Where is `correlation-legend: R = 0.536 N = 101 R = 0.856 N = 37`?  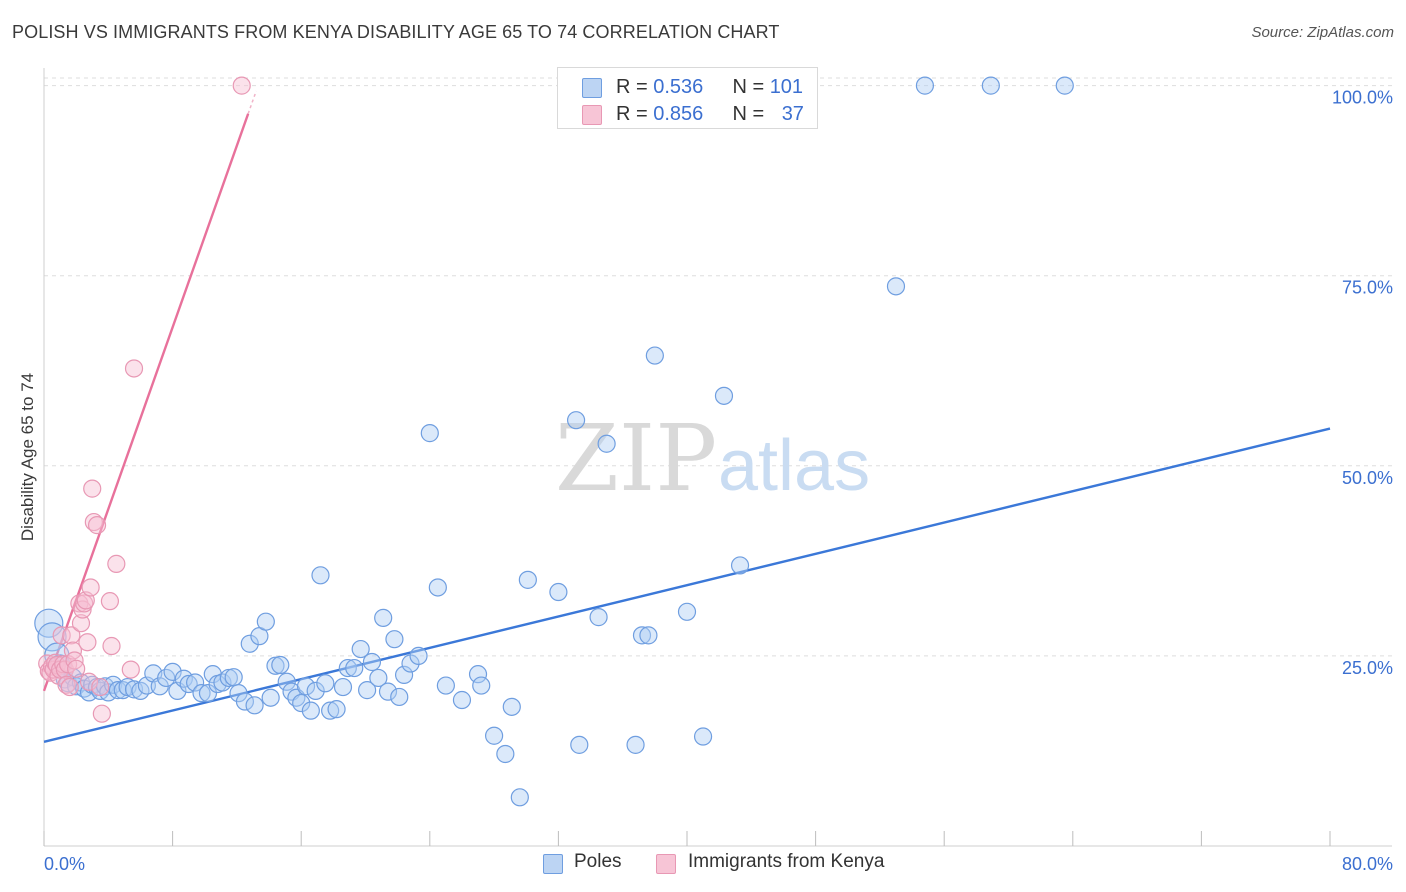
correlation-legend: R = 0.536 N = 101 R = 0.856 N = 37 is located at coordinates (687, 98).